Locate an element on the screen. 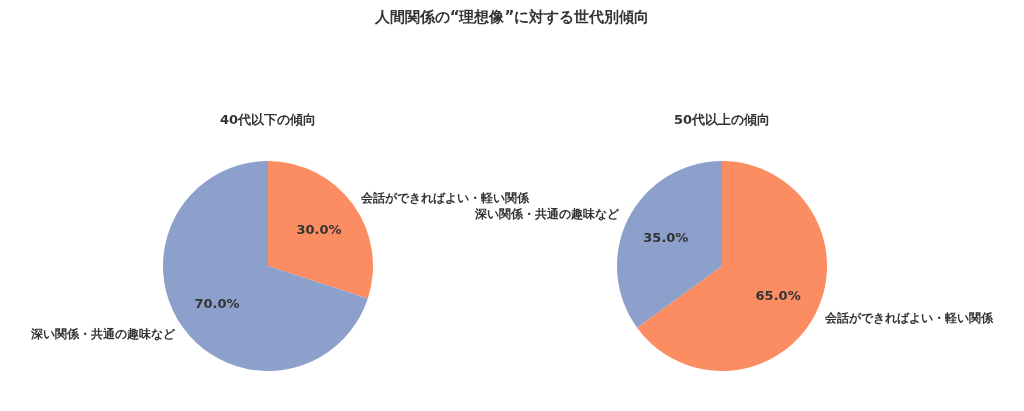  data-label: 70.0% is located at coordinates (217, 304).